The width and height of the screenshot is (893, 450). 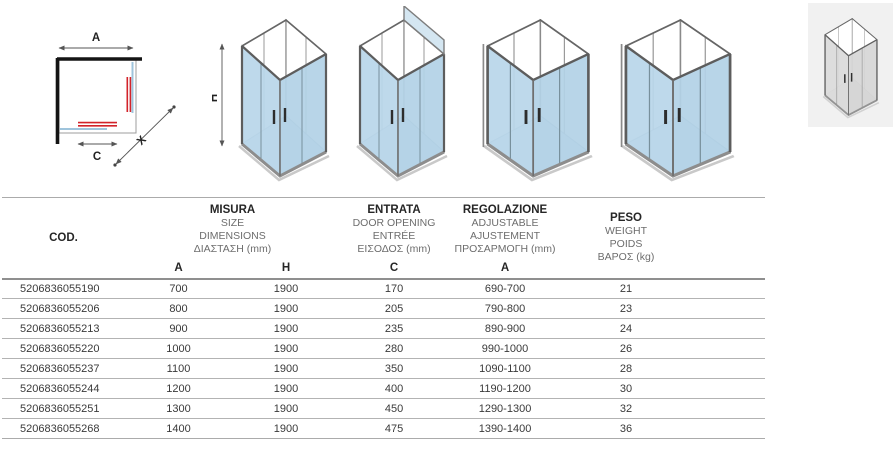 I want to click on cell-c: 350, so click(x=394, y=368).